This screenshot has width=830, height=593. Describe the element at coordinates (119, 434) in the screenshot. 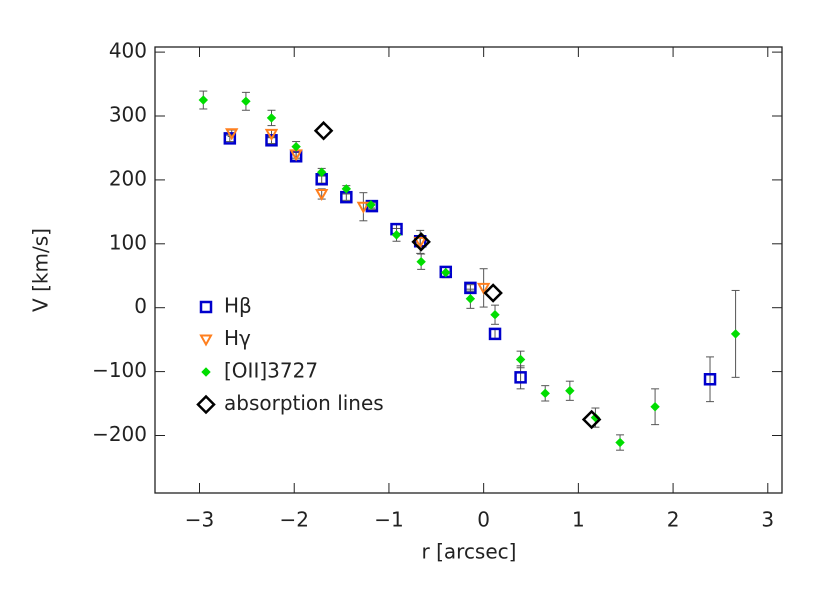

I see `y-tick-label: −200` at that location.